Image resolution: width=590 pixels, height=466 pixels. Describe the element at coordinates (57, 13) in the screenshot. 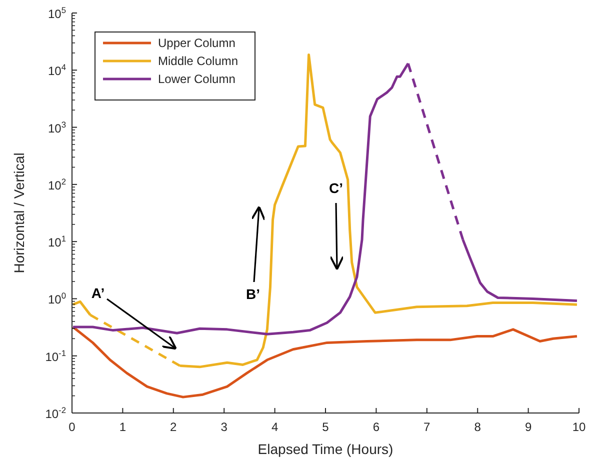

I see `y-tick-label: 10$^{5}$` at that location.